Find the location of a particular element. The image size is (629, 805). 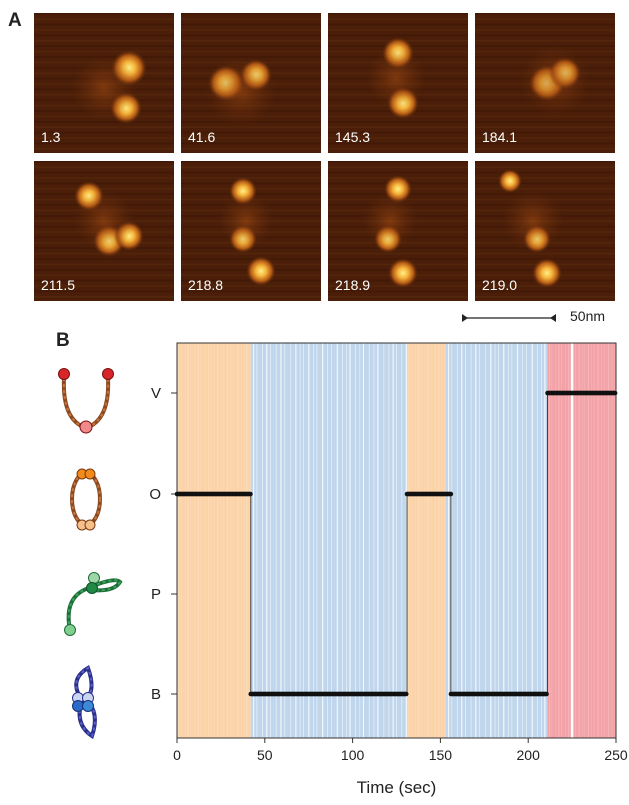

afm-frame: 218.9 is located at coordinates (398, 231).